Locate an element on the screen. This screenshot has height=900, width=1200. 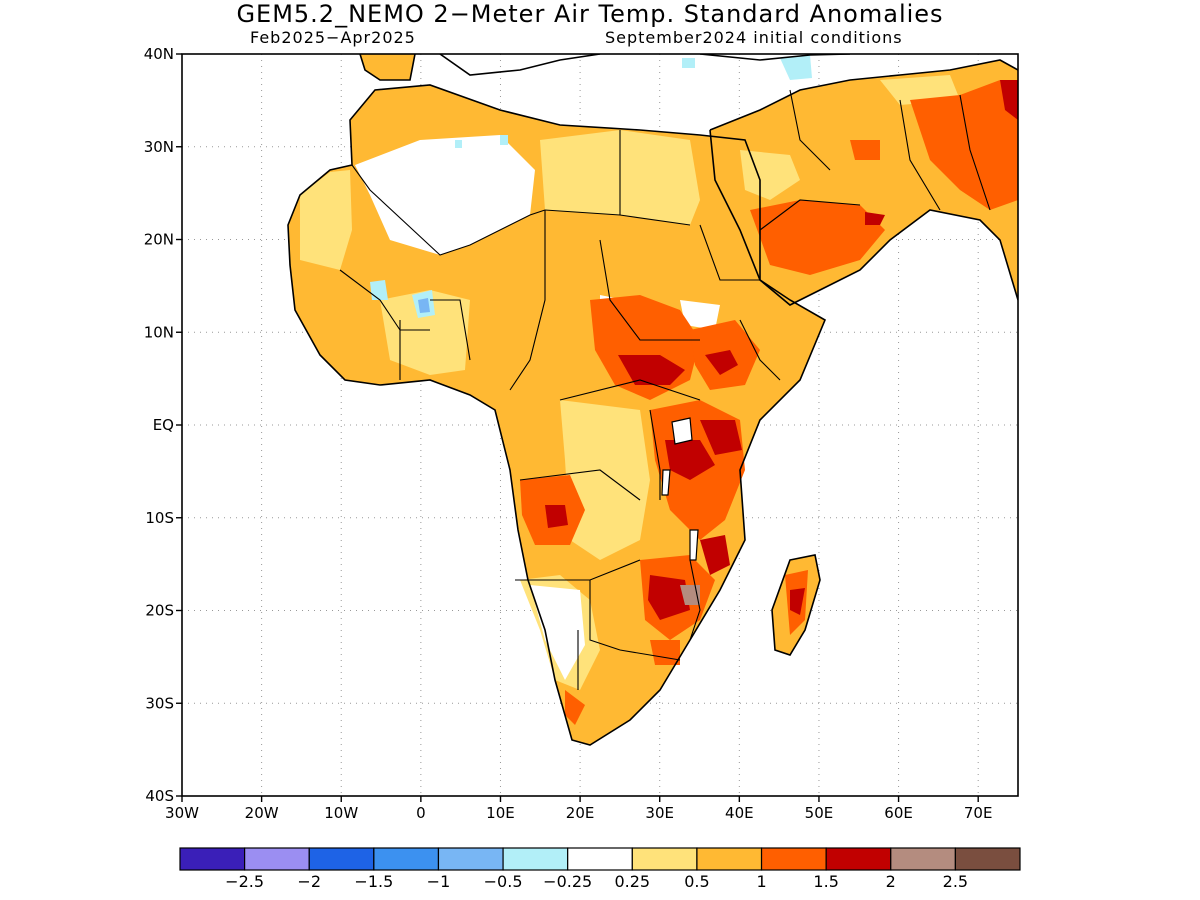
legend-label: 1.5 is located at coordinates (825, 881).